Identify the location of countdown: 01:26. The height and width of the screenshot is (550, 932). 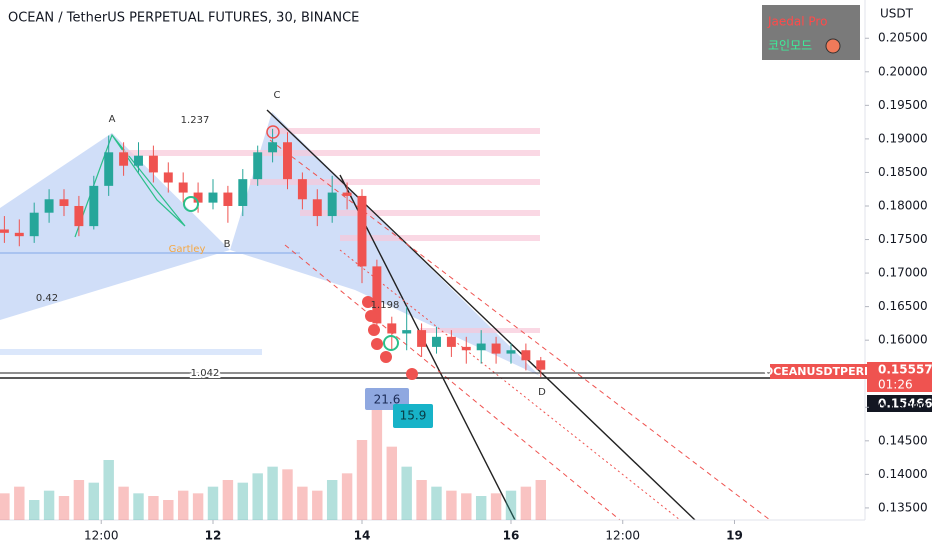
(895, 385).